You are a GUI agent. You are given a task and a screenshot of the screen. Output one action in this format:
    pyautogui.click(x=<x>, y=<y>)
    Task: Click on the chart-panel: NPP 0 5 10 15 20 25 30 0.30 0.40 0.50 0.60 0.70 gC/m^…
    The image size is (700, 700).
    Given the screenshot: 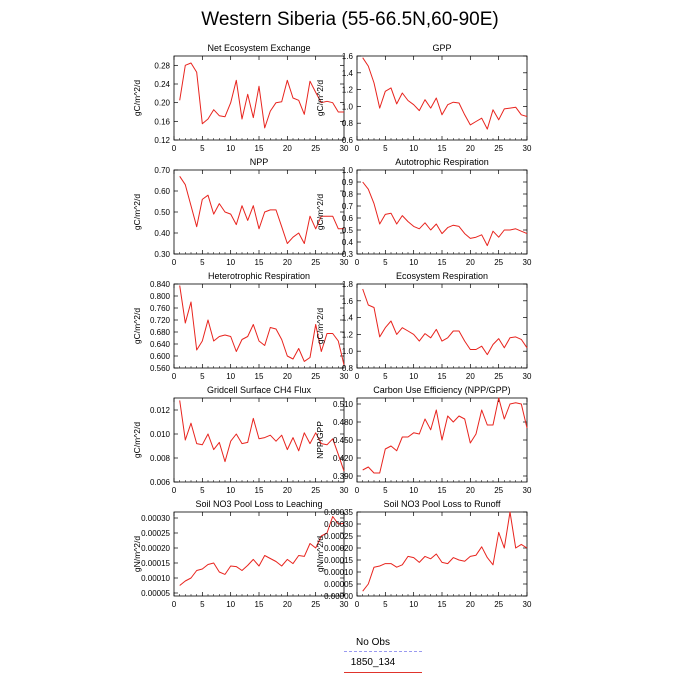 What is the action you would take?
    pyautogui.click(x=240, y=212)
    